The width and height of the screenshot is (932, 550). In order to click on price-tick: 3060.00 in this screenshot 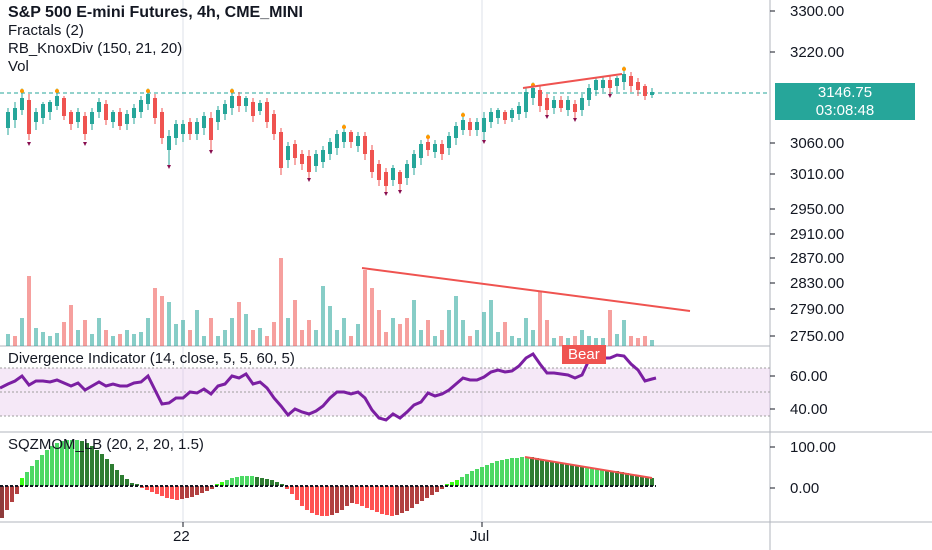, I will do `click(817, 143)`.